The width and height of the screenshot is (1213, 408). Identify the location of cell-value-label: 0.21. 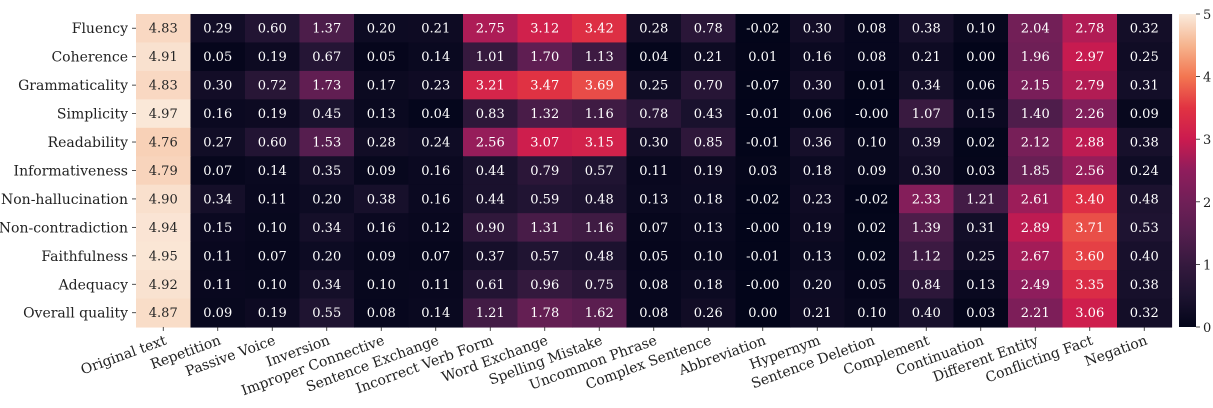
(926, 57).